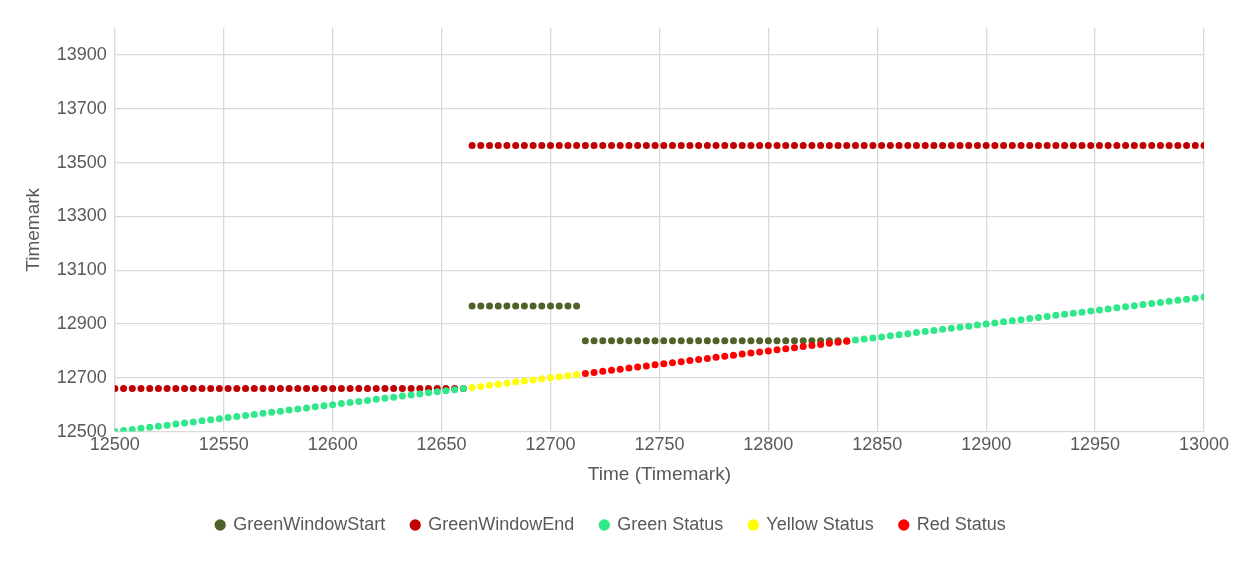 The width and height of the screenshot is (1254, 564). Describe the element at coordinates (877, 444) in the screenshot. I see `x-tick-label: 12850` at that location.